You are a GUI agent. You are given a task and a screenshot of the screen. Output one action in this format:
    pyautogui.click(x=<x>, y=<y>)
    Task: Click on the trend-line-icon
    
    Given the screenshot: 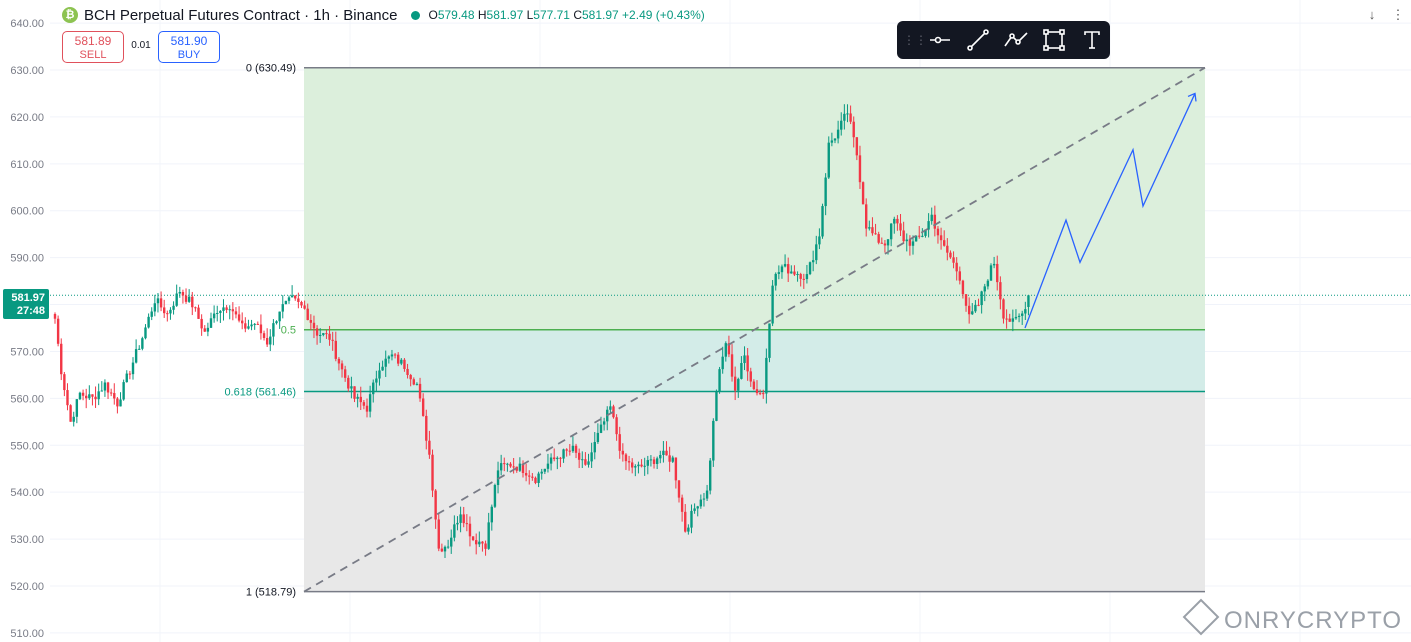 What is the action you would take?
    pyautogui.click(x=978, y=40)
    